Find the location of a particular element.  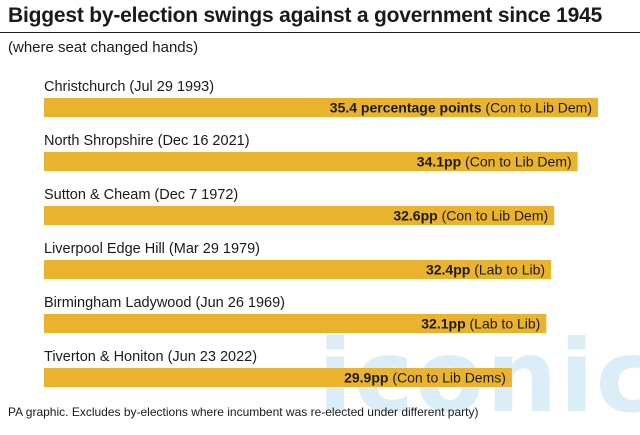

value-label: 32.4pp (Lab to Lib) is located at coordinates (485, 270).